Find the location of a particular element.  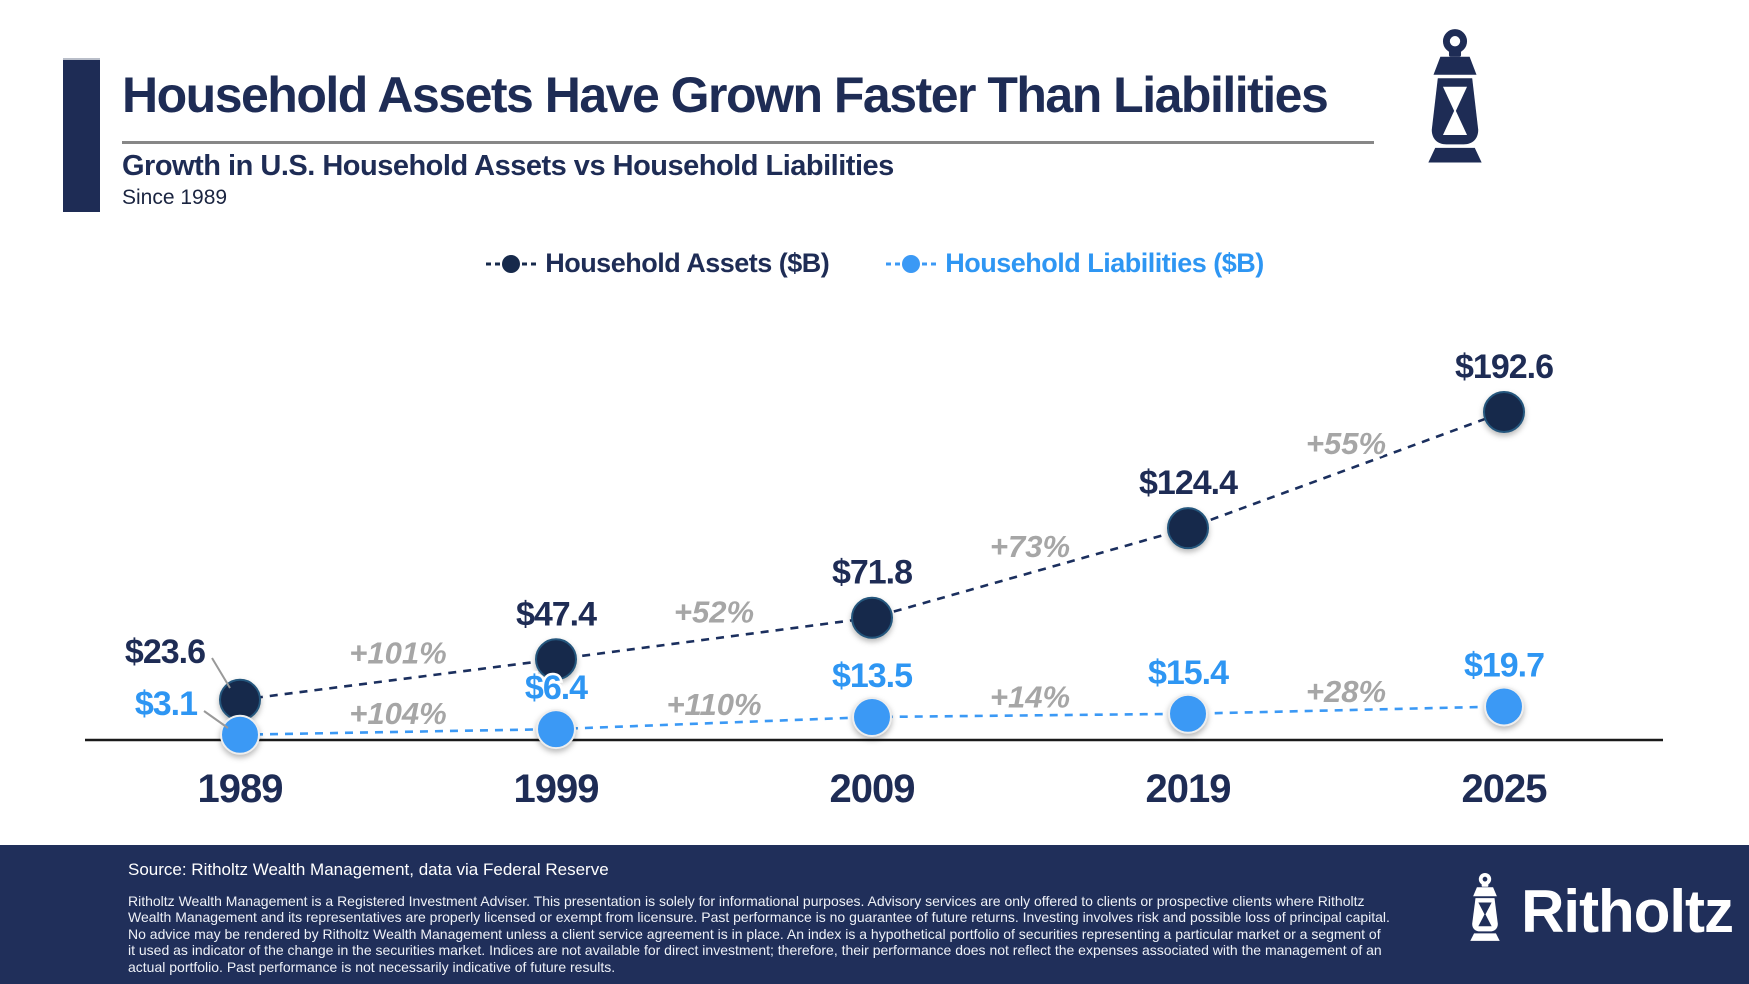

title-accent-bar is located at coordinates (81, 135).